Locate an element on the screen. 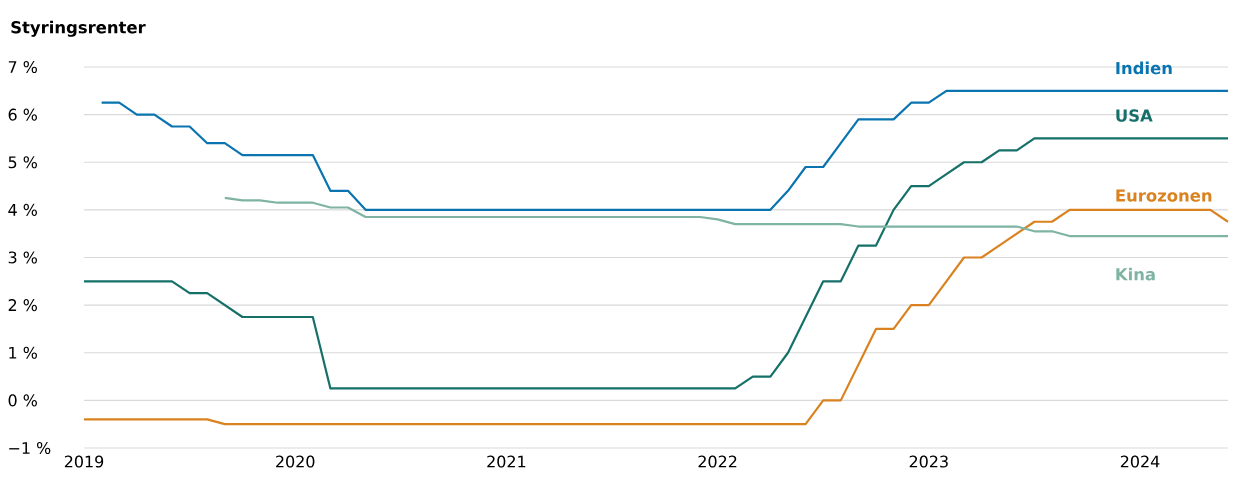 The width and height of the screenshot is (1238, 489). y-tick-label: 4 % is located at coordinates (22, 209).